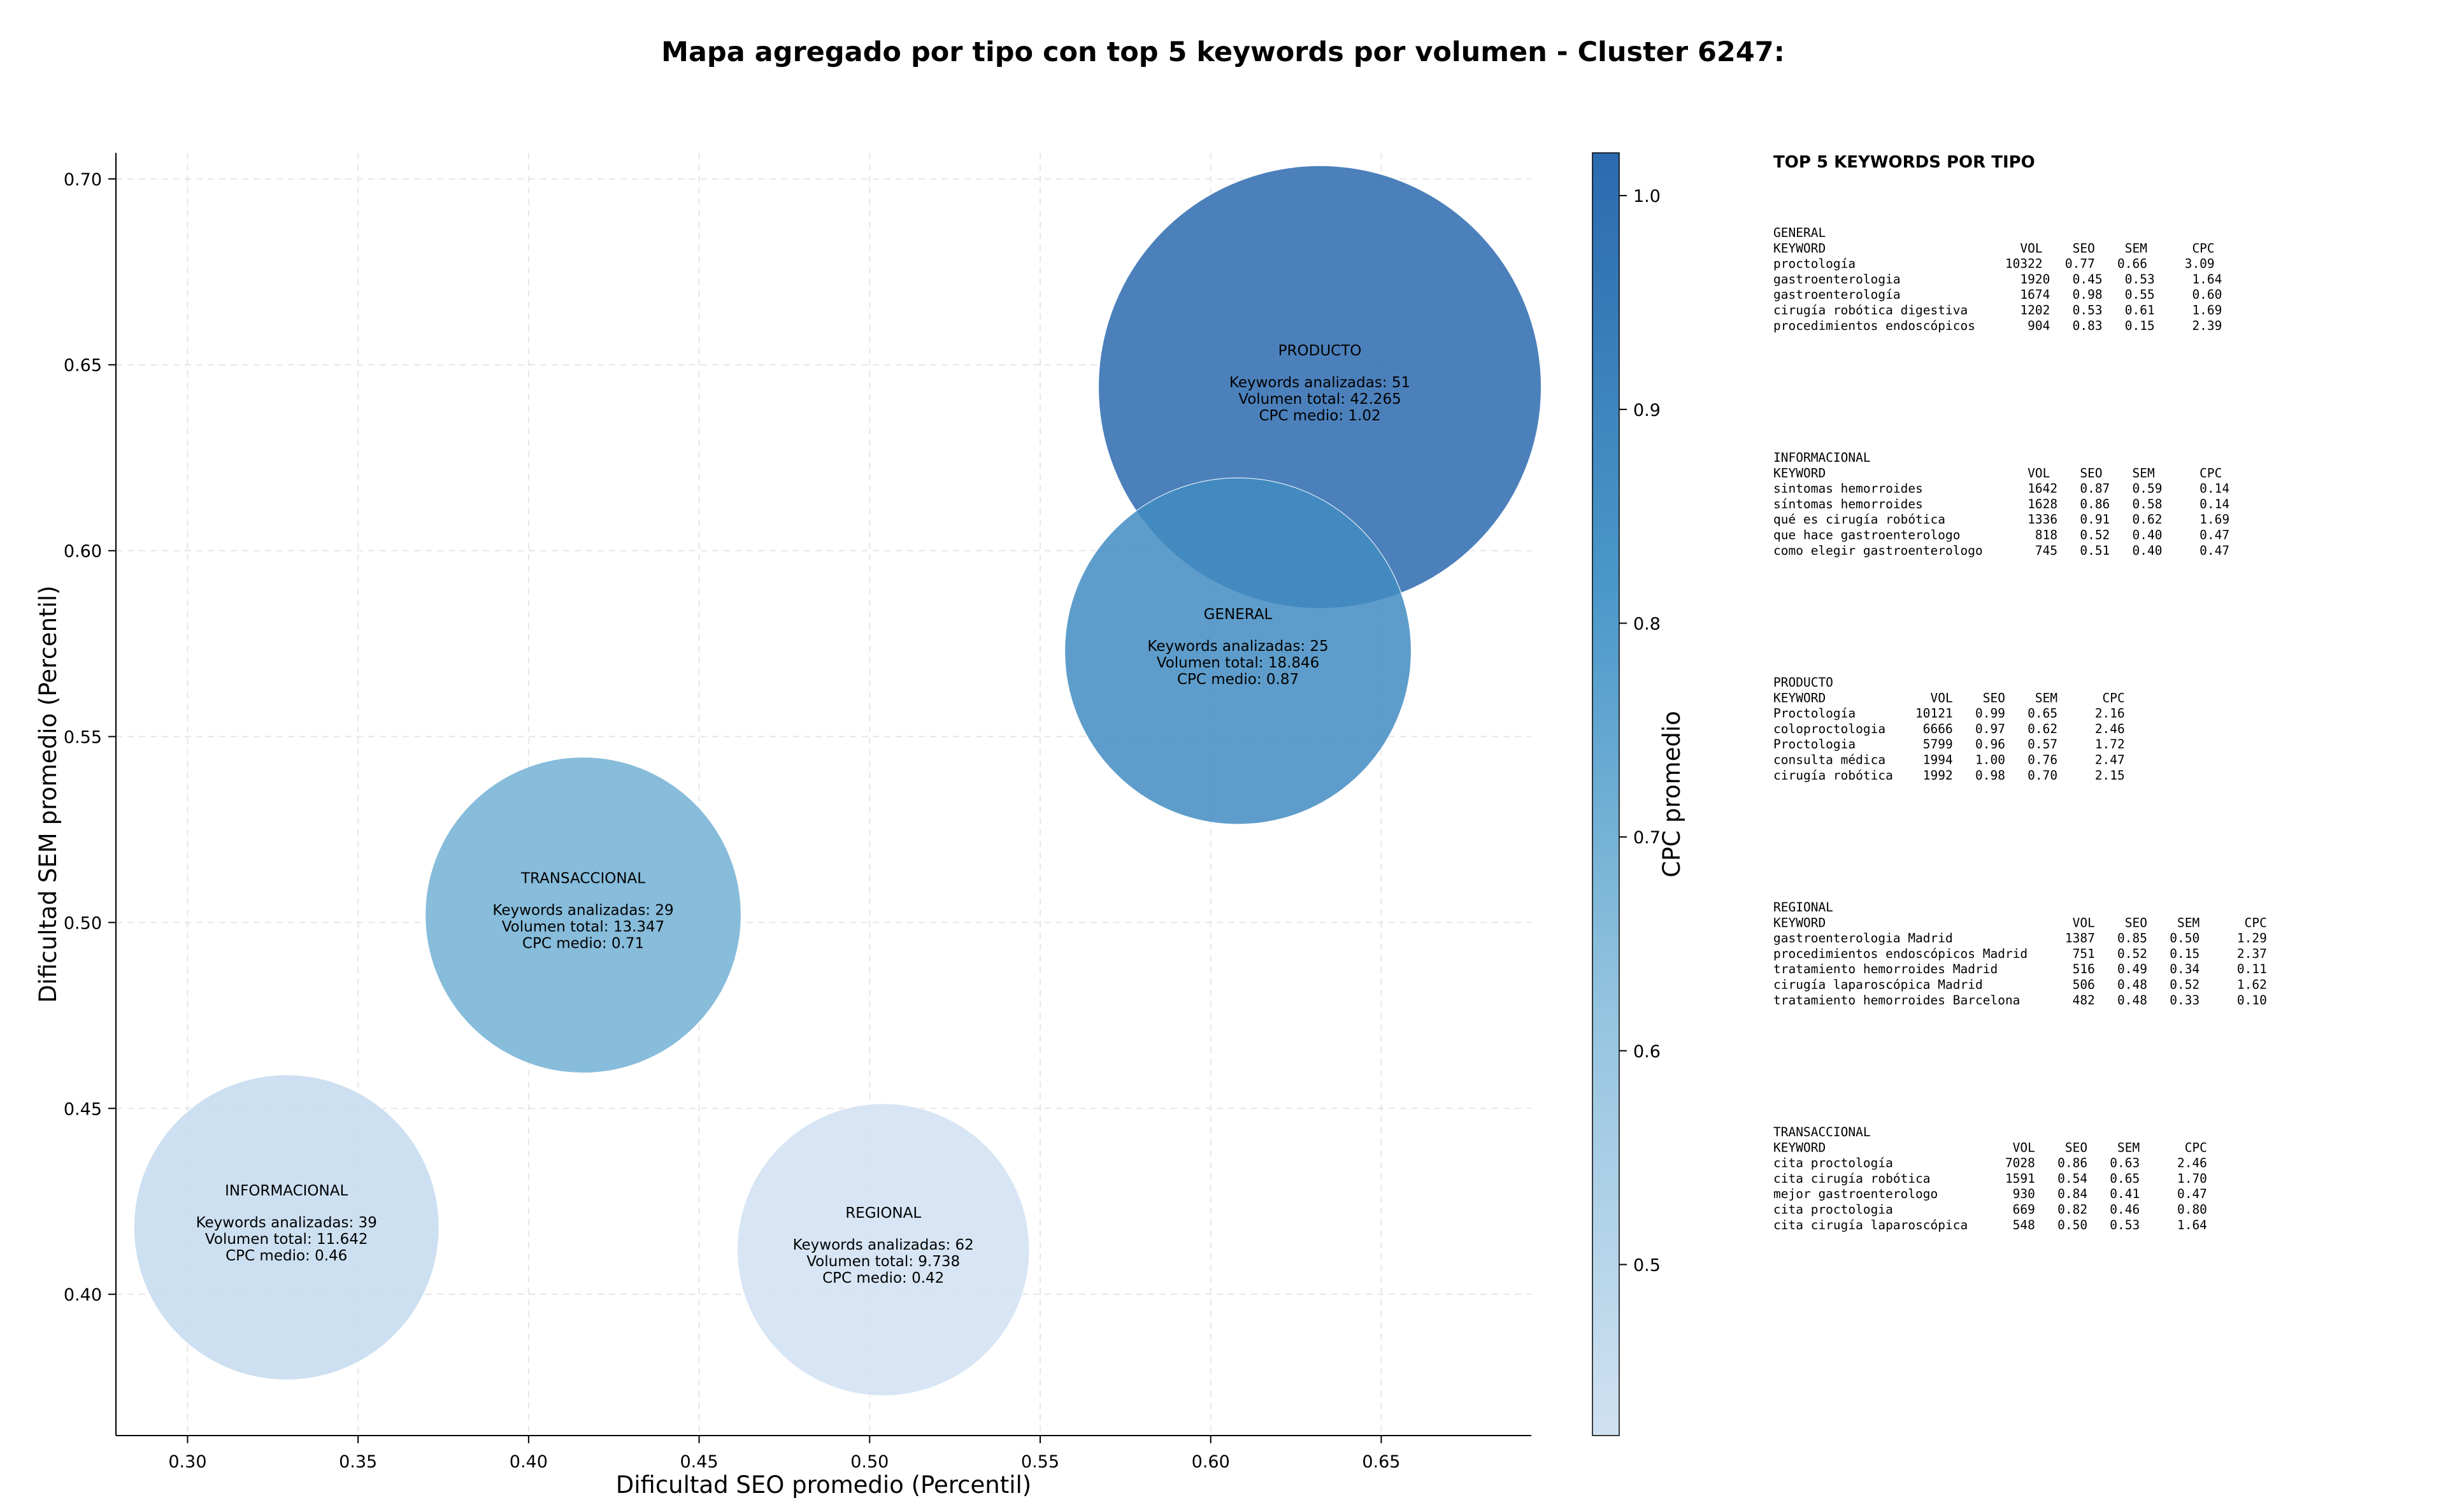 Image resolution: width=2446 pixels, height=1512 pixels. Describe the element at coordinates (1319, 382) in the screenshot. I see `bubble-line1: Keywords analizadas: 51` at that location.